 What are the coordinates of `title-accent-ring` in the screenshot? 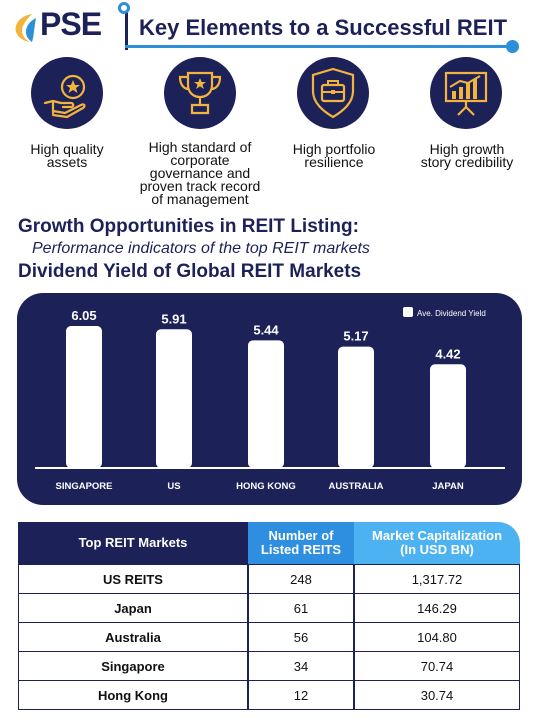 It's located at (124, 8).